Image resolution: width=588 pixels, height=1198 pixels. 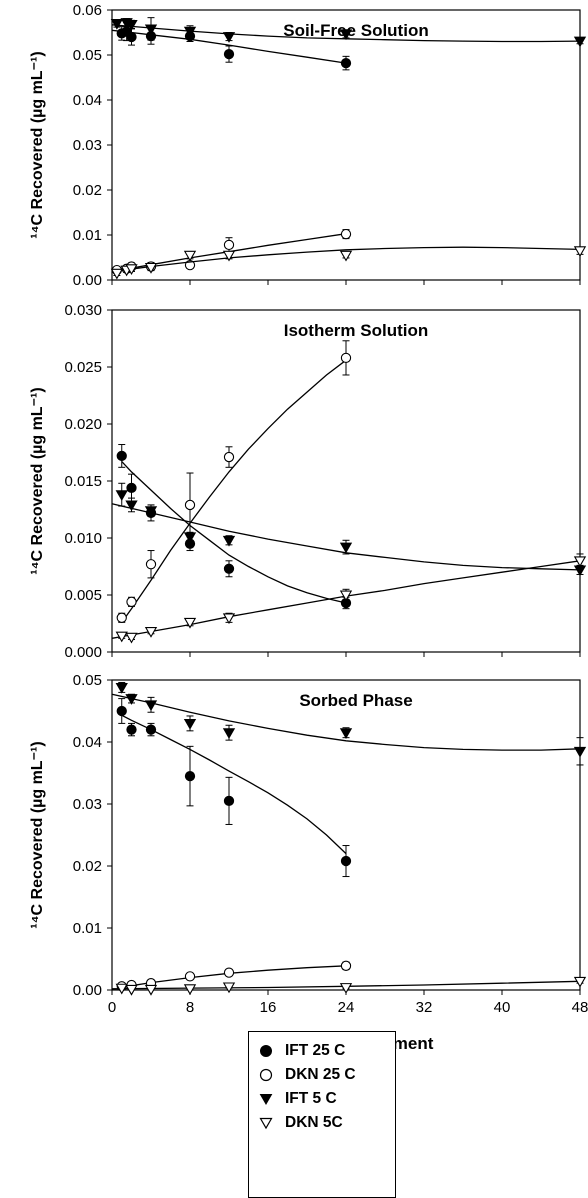 I want to click on legend-label: DKN 25 C, so click(x=320, y=1074).